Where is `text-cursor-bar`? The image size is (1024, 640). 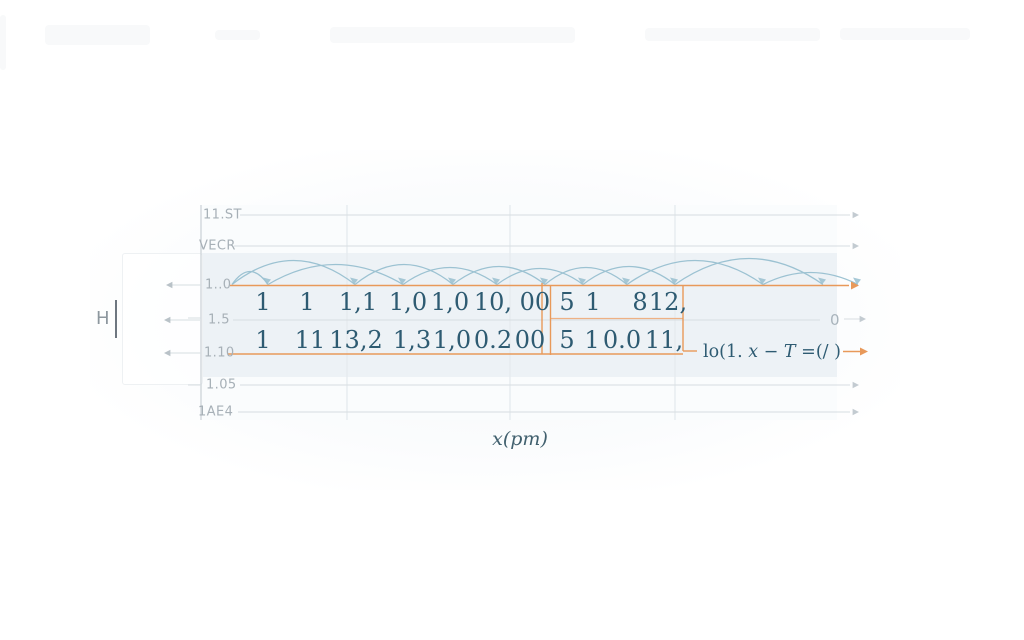
text-cursor-bar is located at coordinates (116, 319).